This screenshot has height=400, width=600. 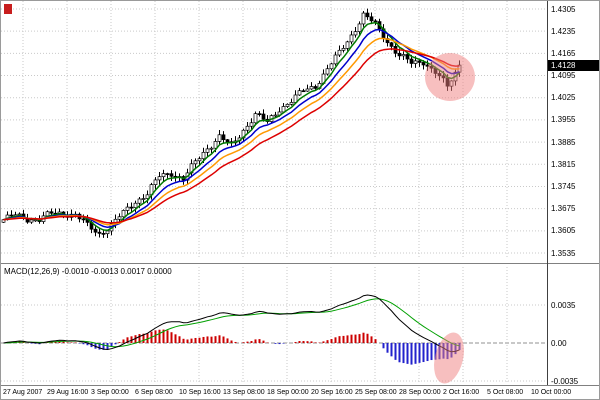 I want to click on time-axis-label: 13 Sep 08:00, so click(x=244, y=392).